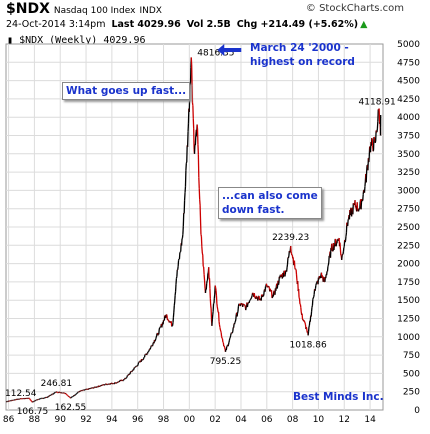 This screenshot has height=434, width=430. What do you see at coordinates (164, 420) in the screenshot?
I see `x-tick-label: 98` at bounding box center [164, 420].